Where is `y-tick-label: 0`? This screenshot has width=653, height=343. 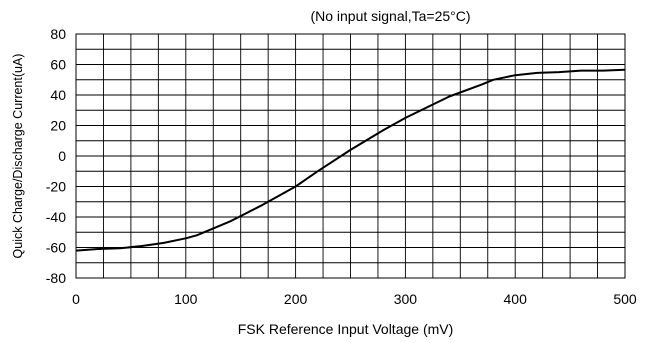 y-tick-label: 0 is located at coordinates (62, 156).